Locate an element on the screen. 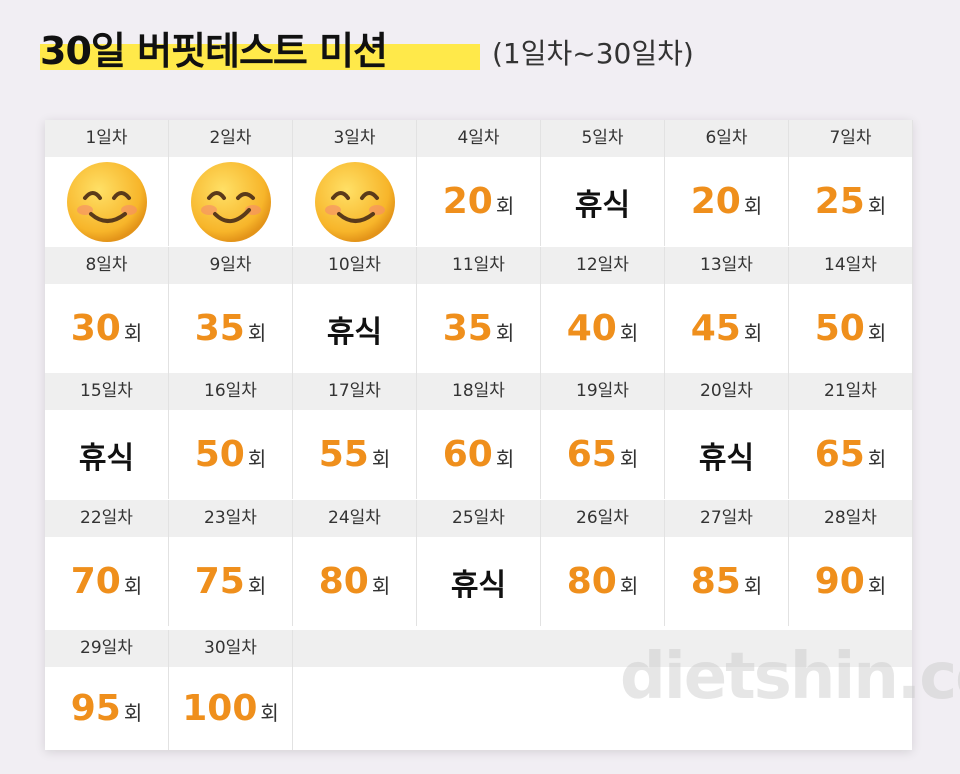 This screenshot has height=774, width=960. day-cell: 15일차 휴식 is located at coordinates (107, 436).